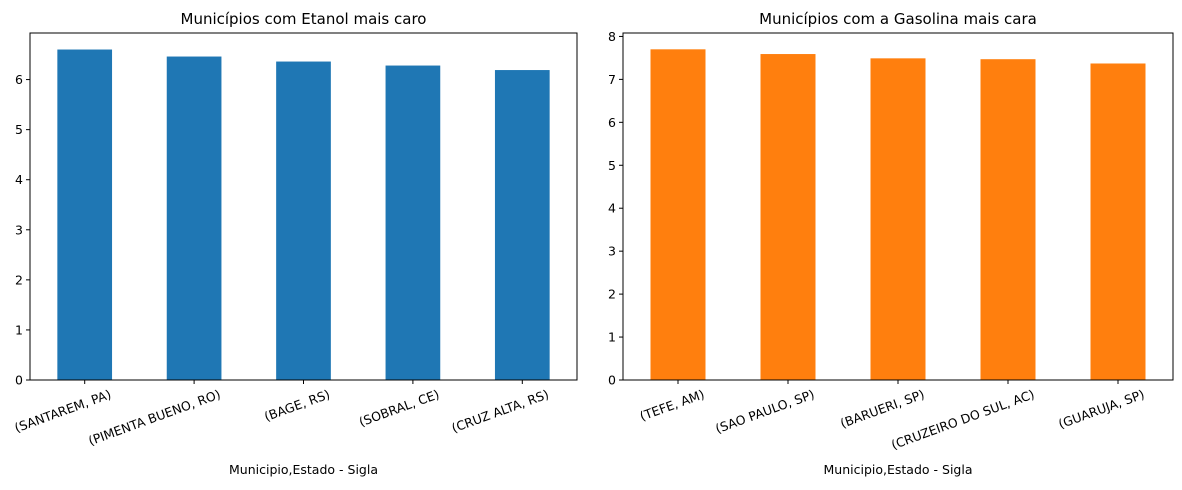  What do you see at coordinates (672, 404) in the screenshot?
I see `x-tick-label: (TEFE, AM)` at bounding box center [672, 404].